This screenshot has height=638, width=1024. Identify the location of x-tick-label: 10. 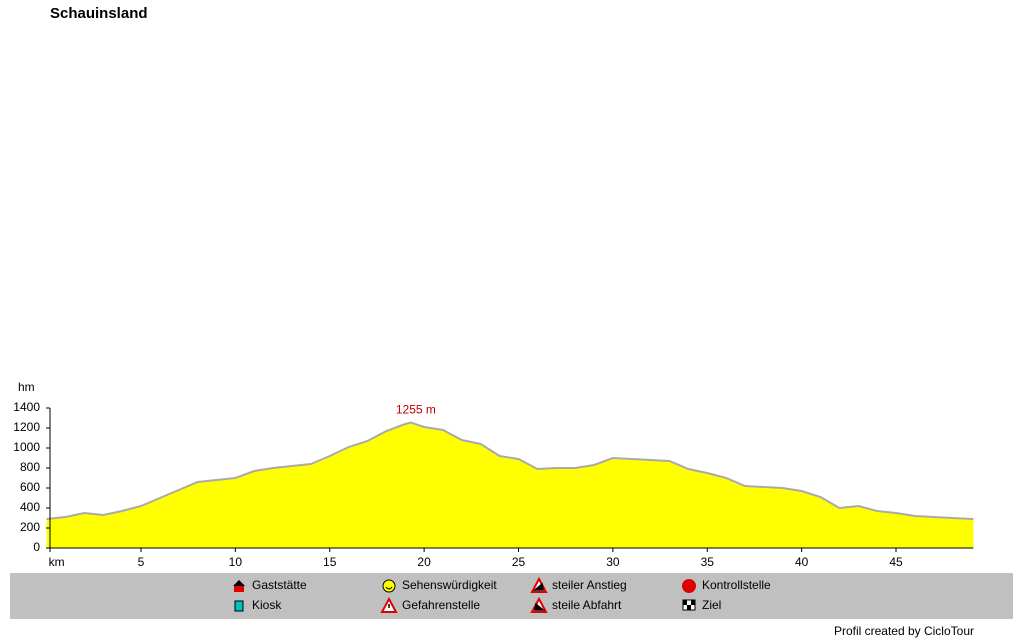
(236, 562).